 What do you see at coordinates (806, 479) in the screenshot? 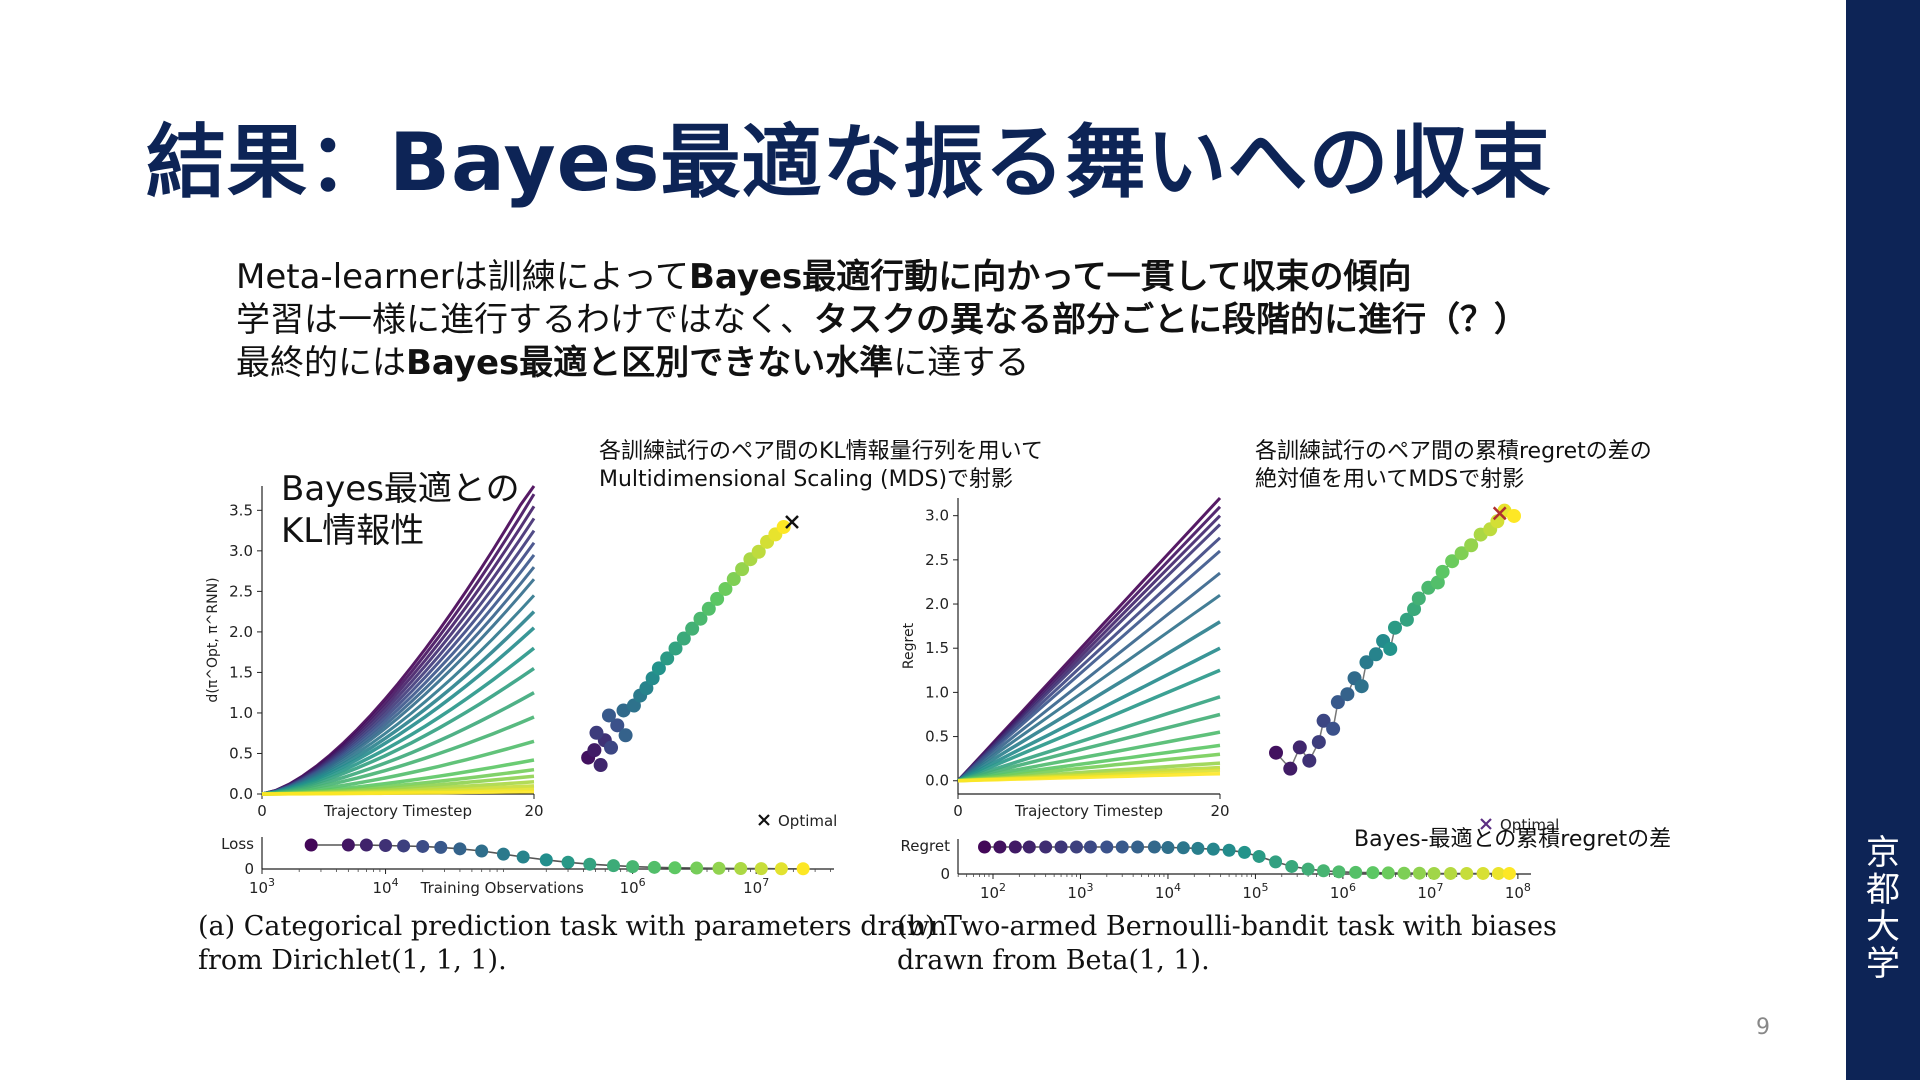
I see `mds-a-line2: Multidimensional Scaling (MDS)で射影` at bounding box center [806, 479].